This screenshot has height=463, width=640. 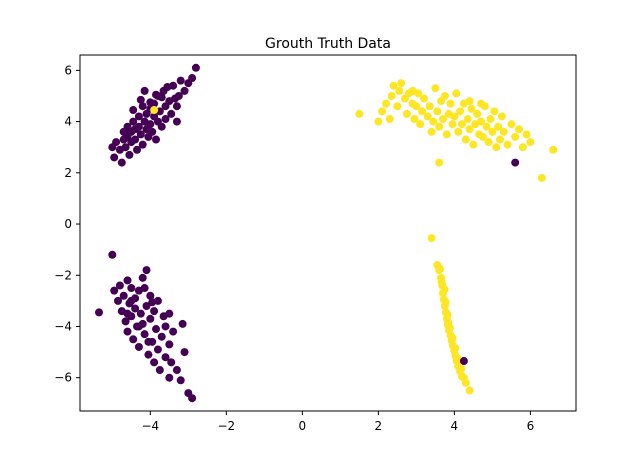 What do you see at coordinates (67, 224) in the screenshot?
I see `y-axis: −6 −4 −2 0 2 4 6` at bounding box center [67, 224].